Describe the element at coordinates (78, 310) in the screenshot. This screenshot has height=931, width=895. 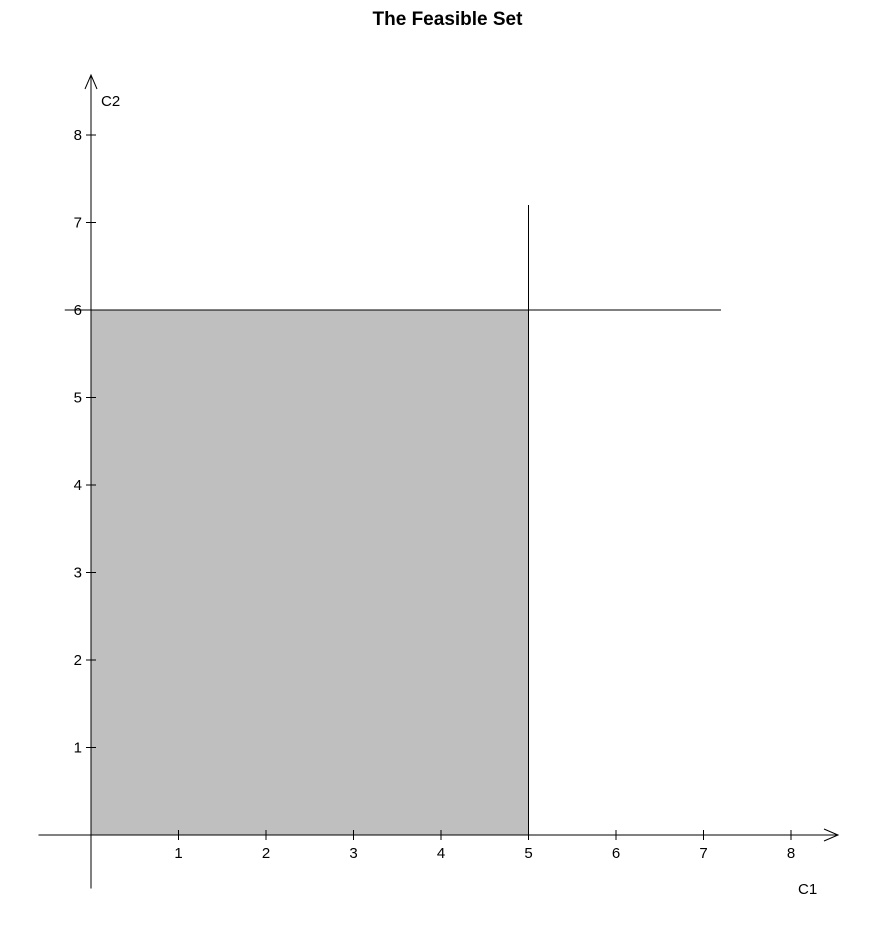
I see `y-tick-label: 6` at that location.